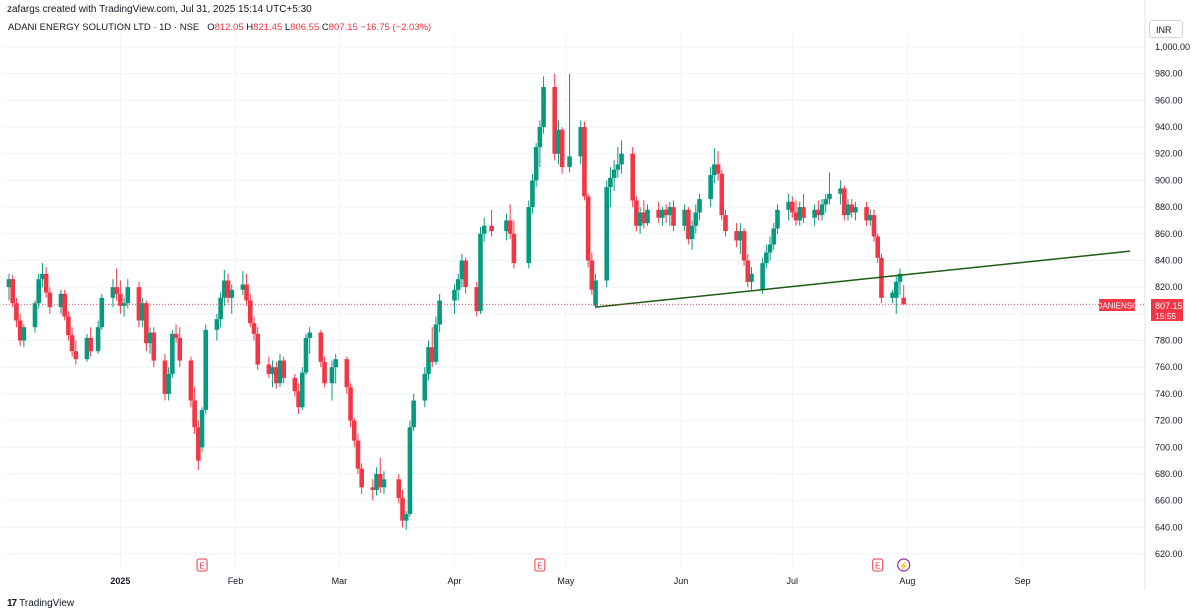 The image size is (1199, 615). What do you see at coordinates (553, 565) in the screenshot?
I see `event-markers: E E E ⚡` at bounding box center [553, 565].